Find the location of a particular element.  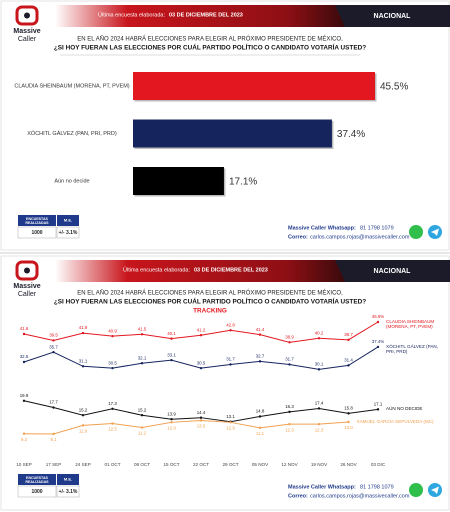

data-label: 17.1 is located at coordinates (378, 404).